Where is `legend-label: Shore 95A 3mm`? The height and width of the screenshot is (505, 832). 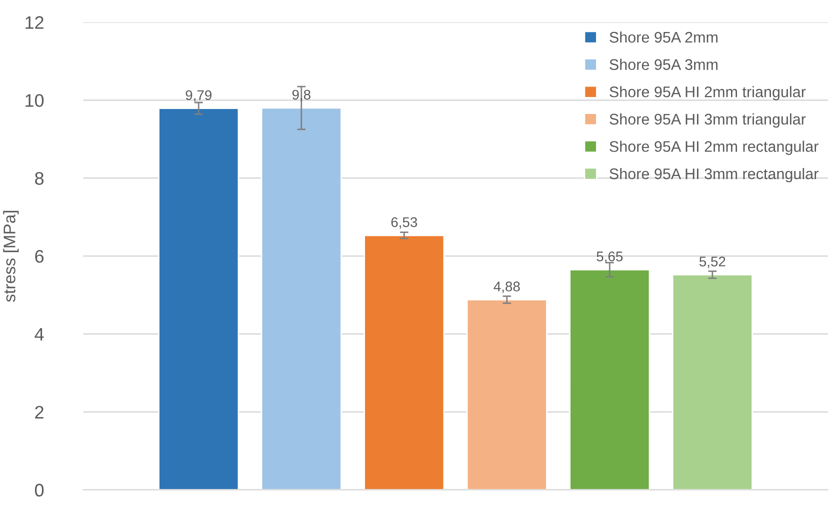
legend-label: Shore 95A 3mm is located at coordinates (664, 64).